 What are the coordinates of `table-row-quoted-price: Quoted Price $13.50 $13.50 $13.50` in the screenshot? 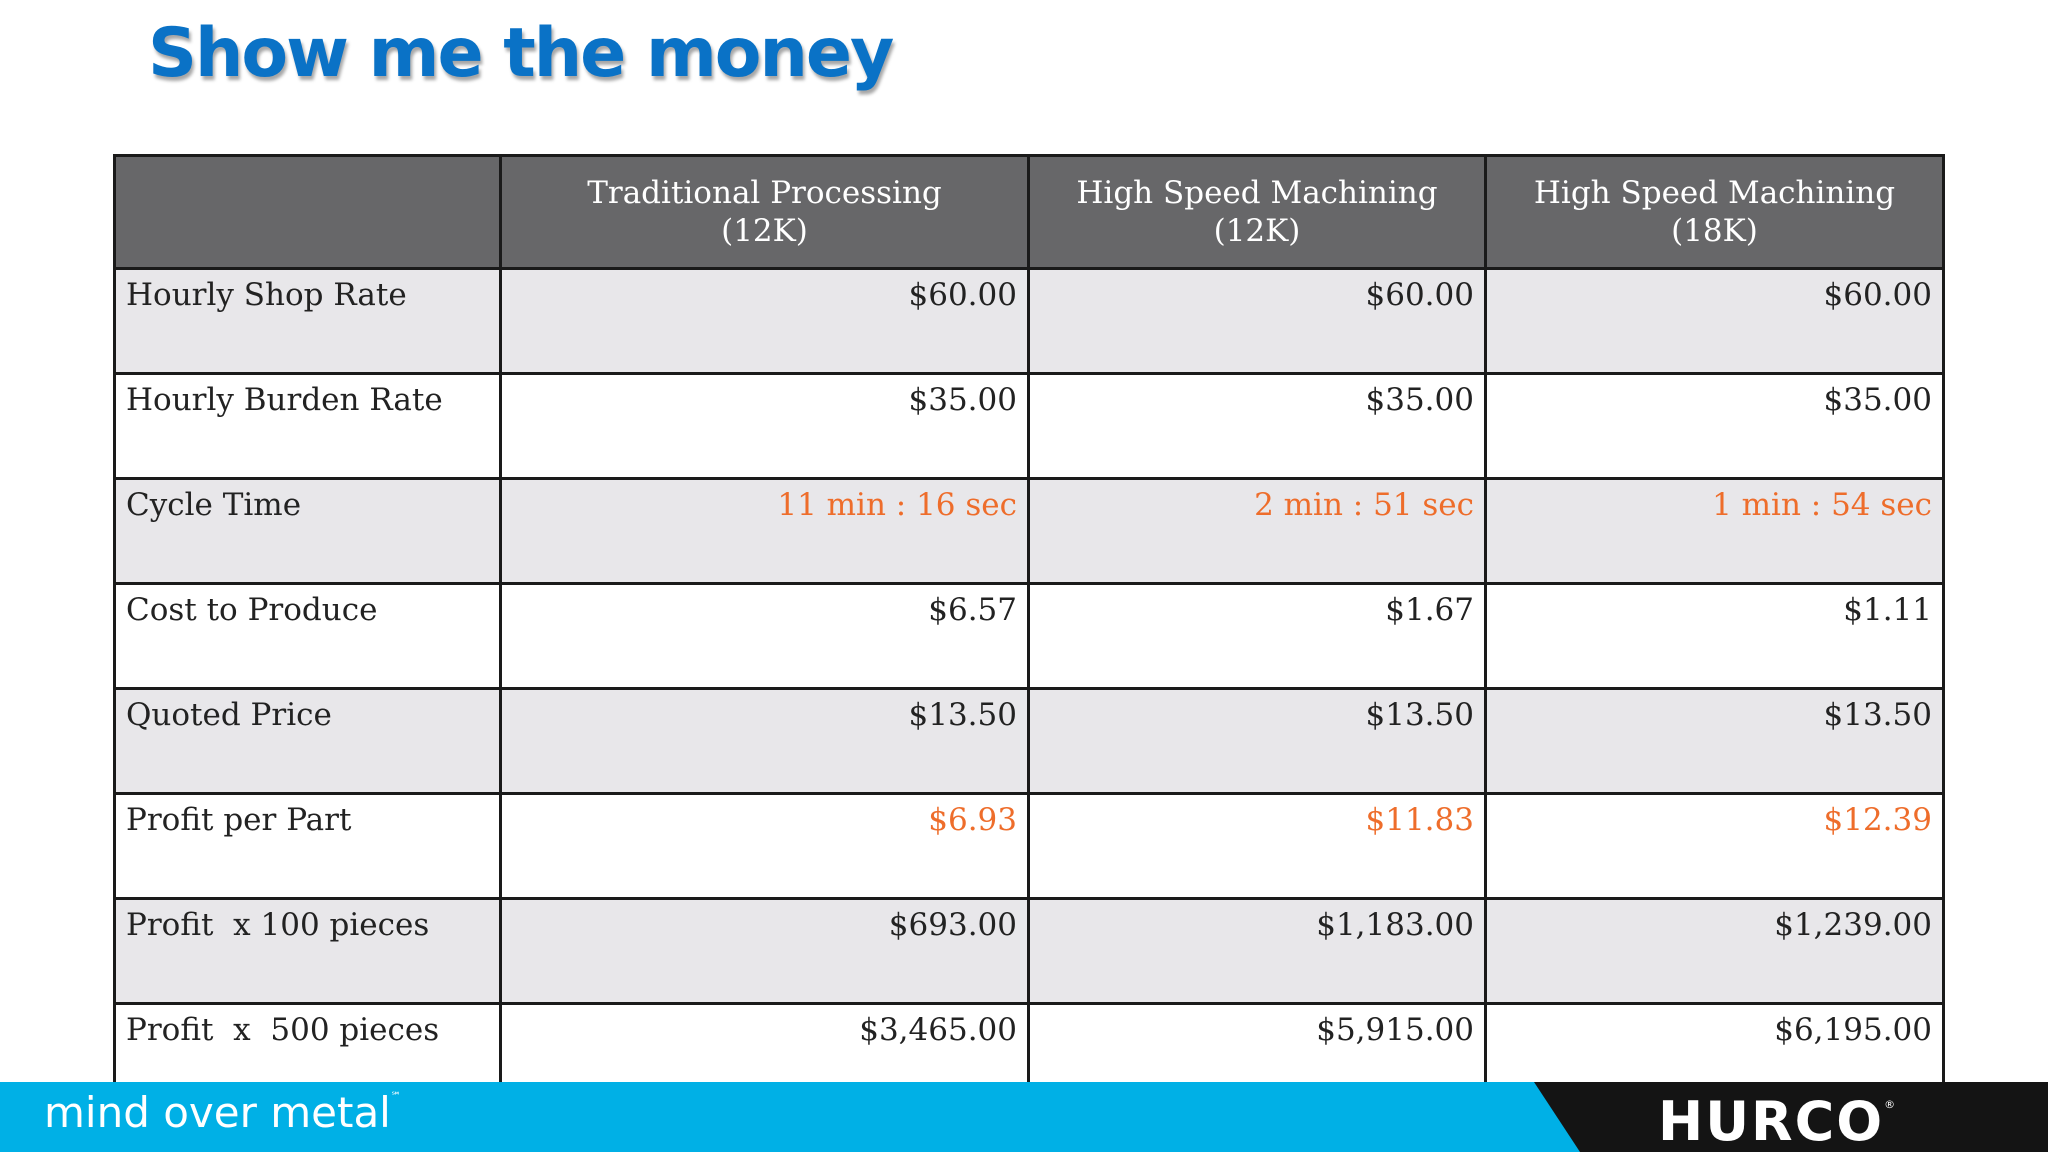 It's located at (1029, 741).